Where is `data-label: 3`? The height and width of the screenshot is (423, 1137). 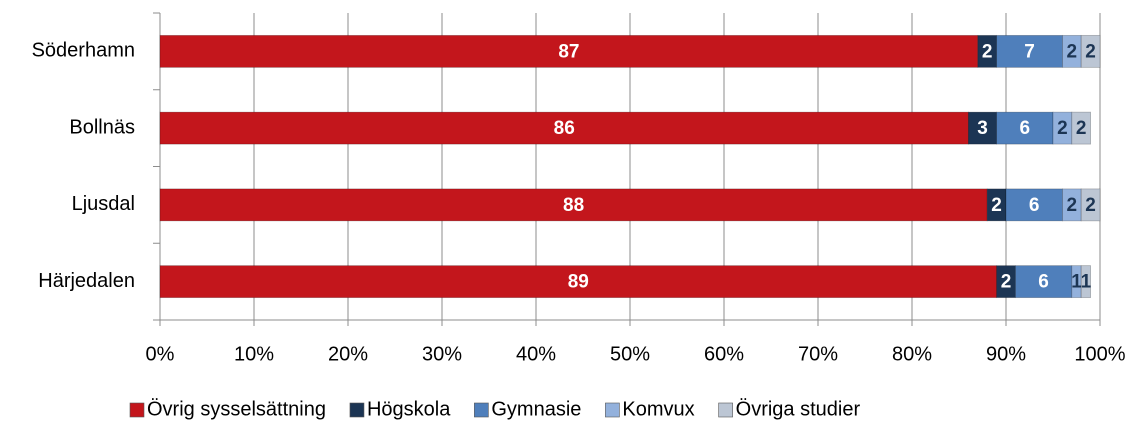
data-label: 3 is located at coordinates (982, 128).